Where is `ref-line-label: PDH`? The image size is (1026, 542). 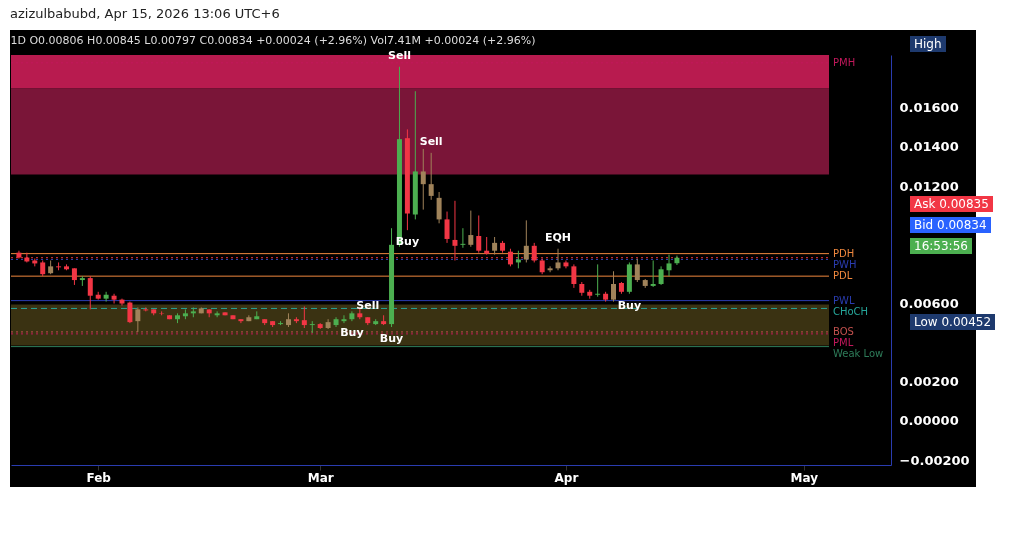
ref-line-label: PDH is located at coordinates (844, 253).